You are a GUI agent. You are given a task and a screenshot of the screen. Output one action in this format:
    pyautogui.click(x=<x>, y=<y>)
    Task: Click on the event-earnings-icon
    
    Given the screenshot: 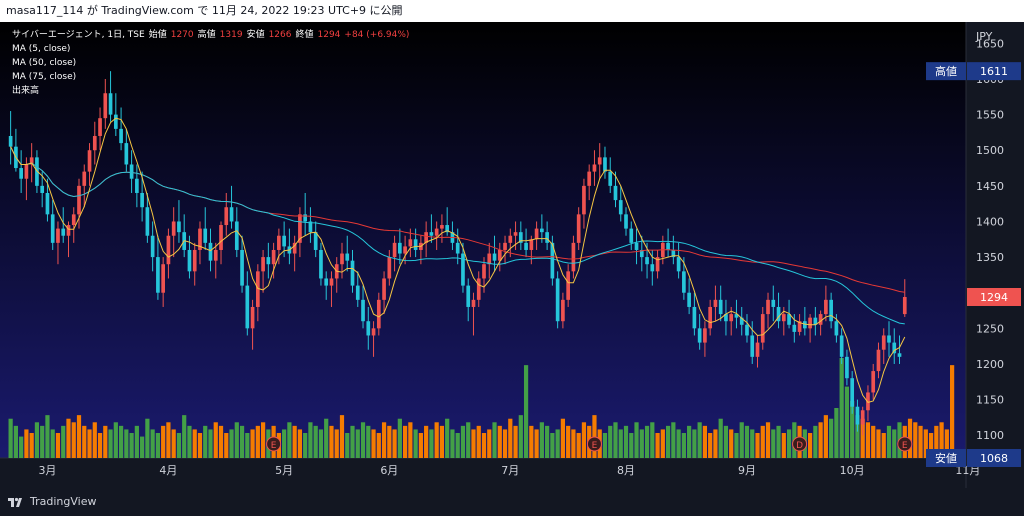 What is the action you would take?
    pyautogui.click(x=274, y=444)
    